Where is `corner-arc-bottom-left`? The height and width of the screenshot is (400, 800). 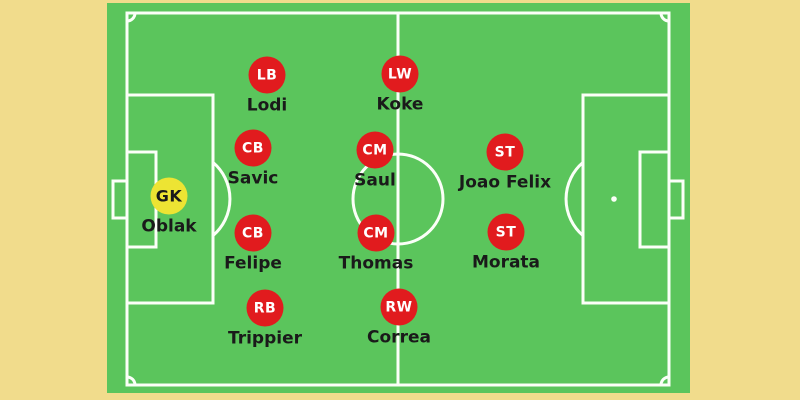
corner-arc-bottom-left is located at coordinates (131, 380).